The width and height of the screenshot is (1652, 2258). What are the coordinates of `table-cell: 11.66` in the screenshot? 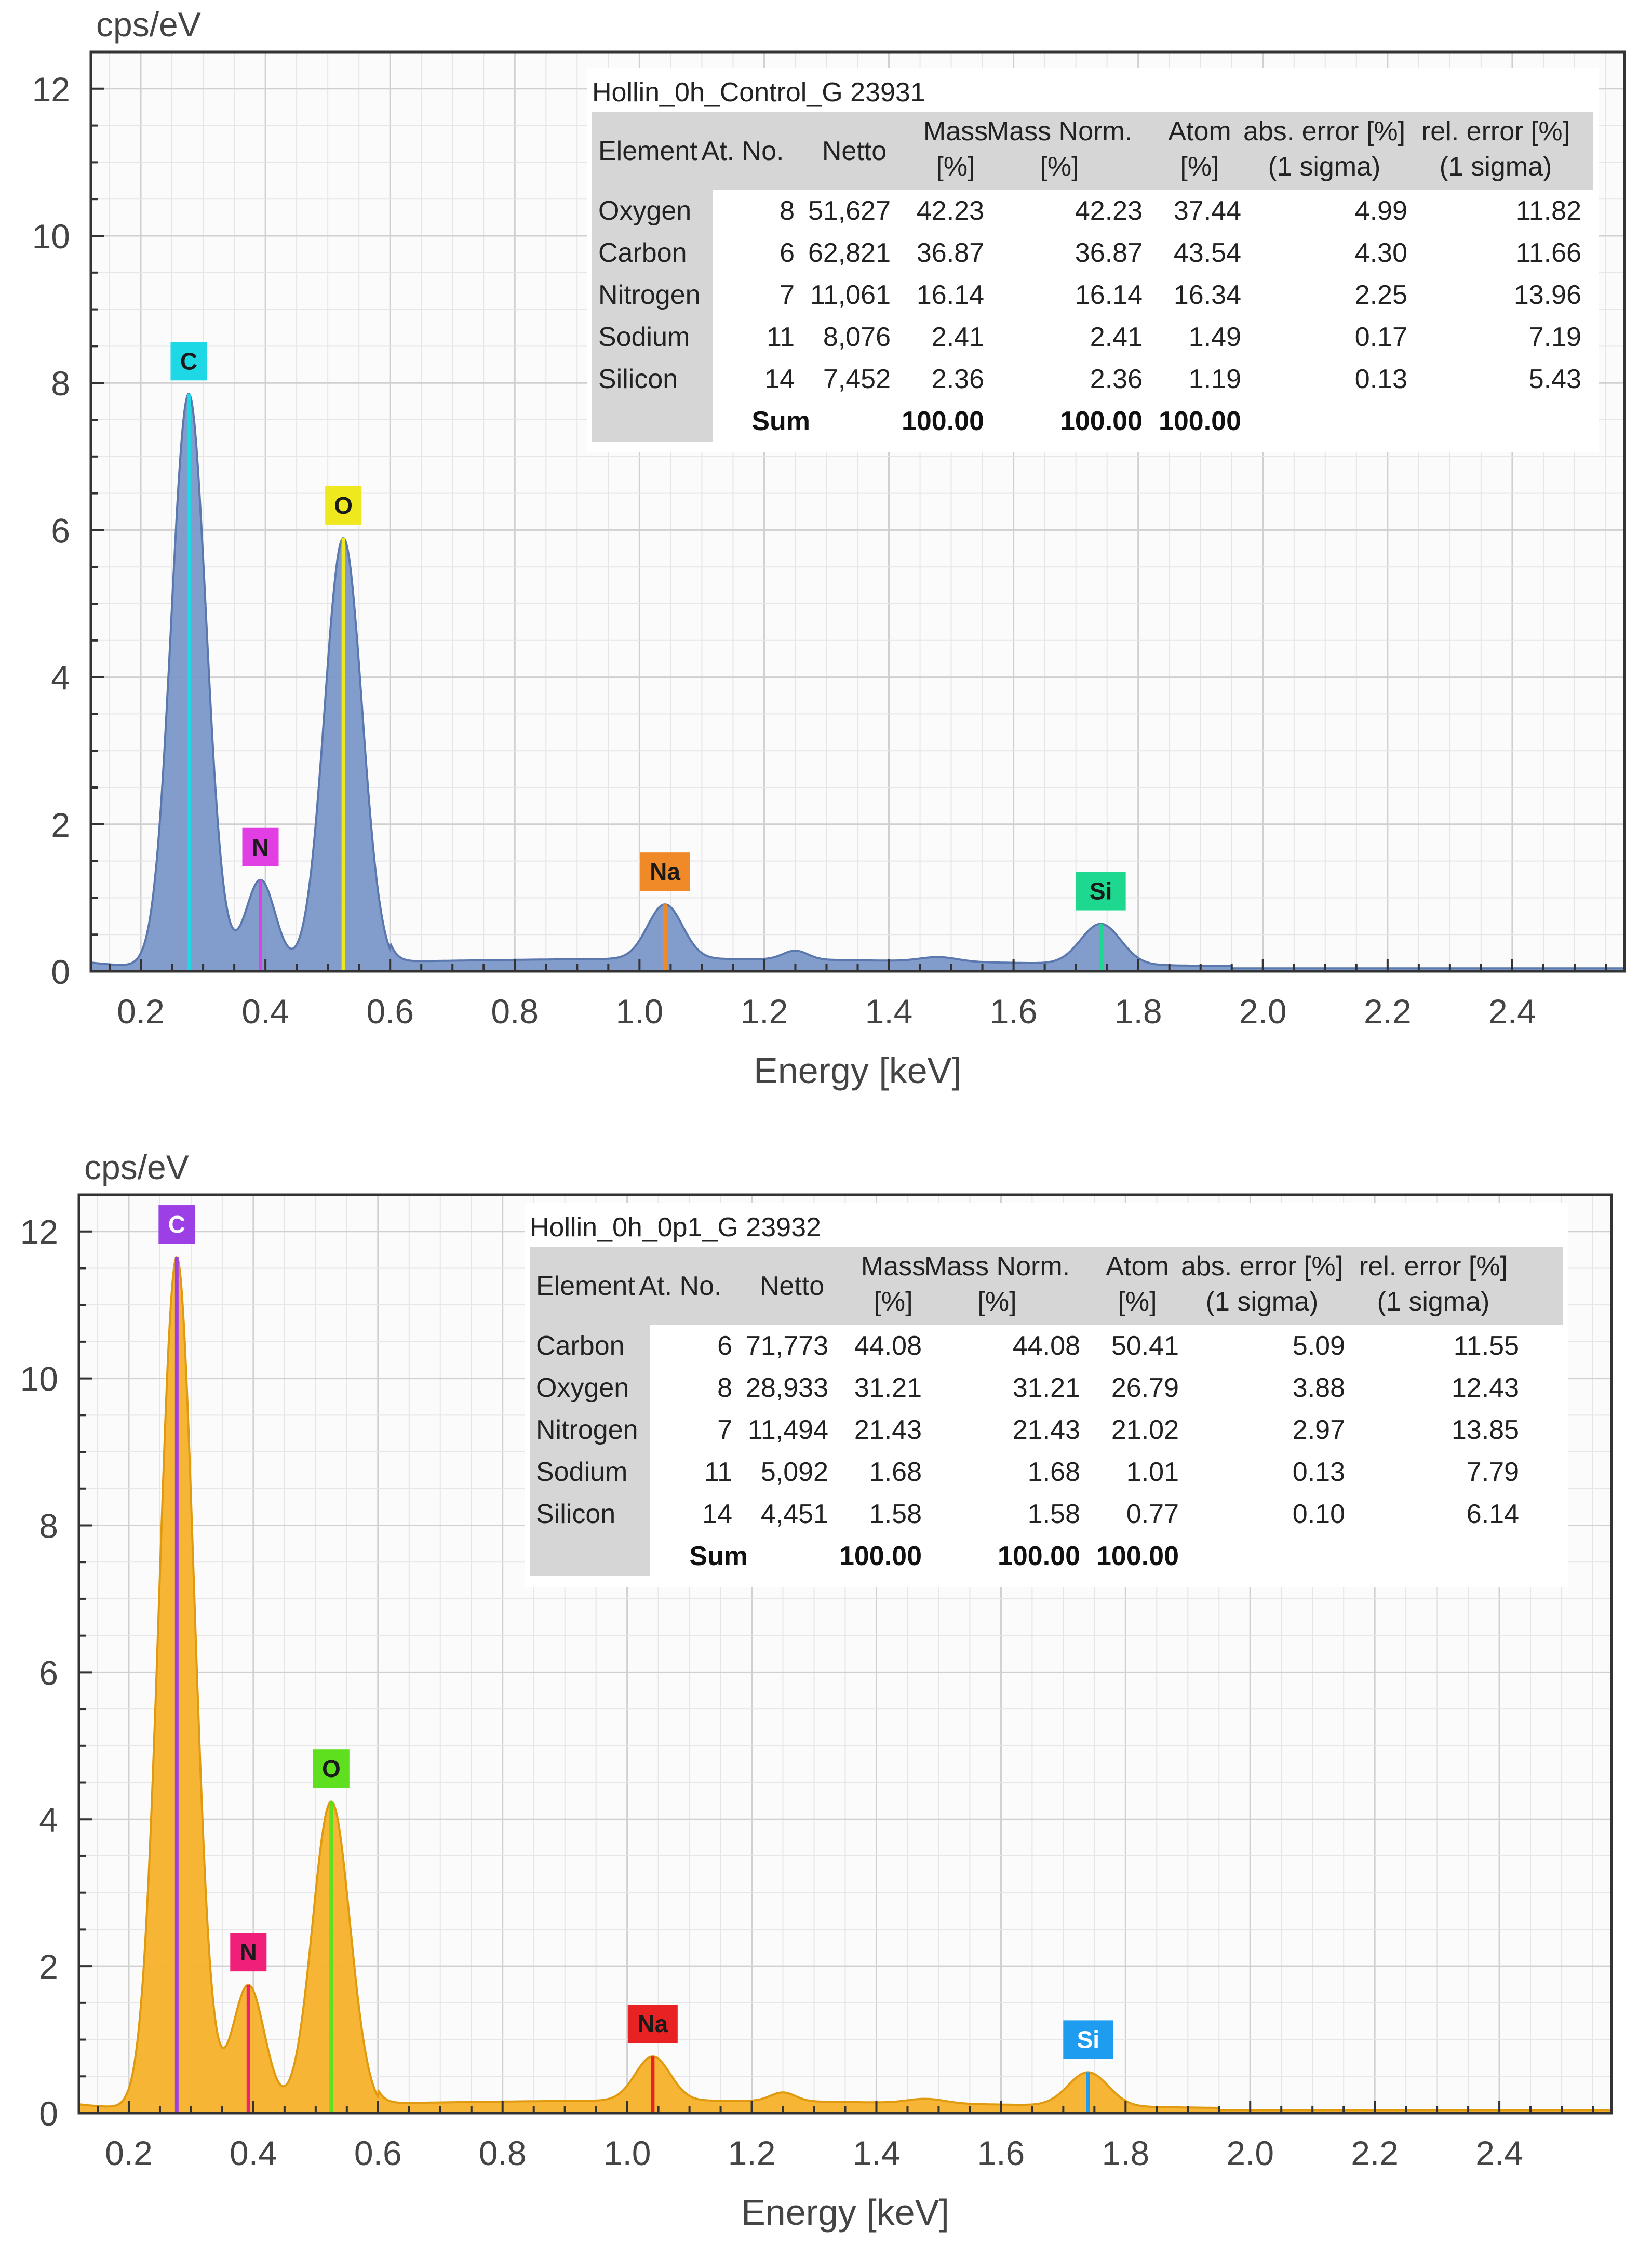 It's located at (1548, 253).